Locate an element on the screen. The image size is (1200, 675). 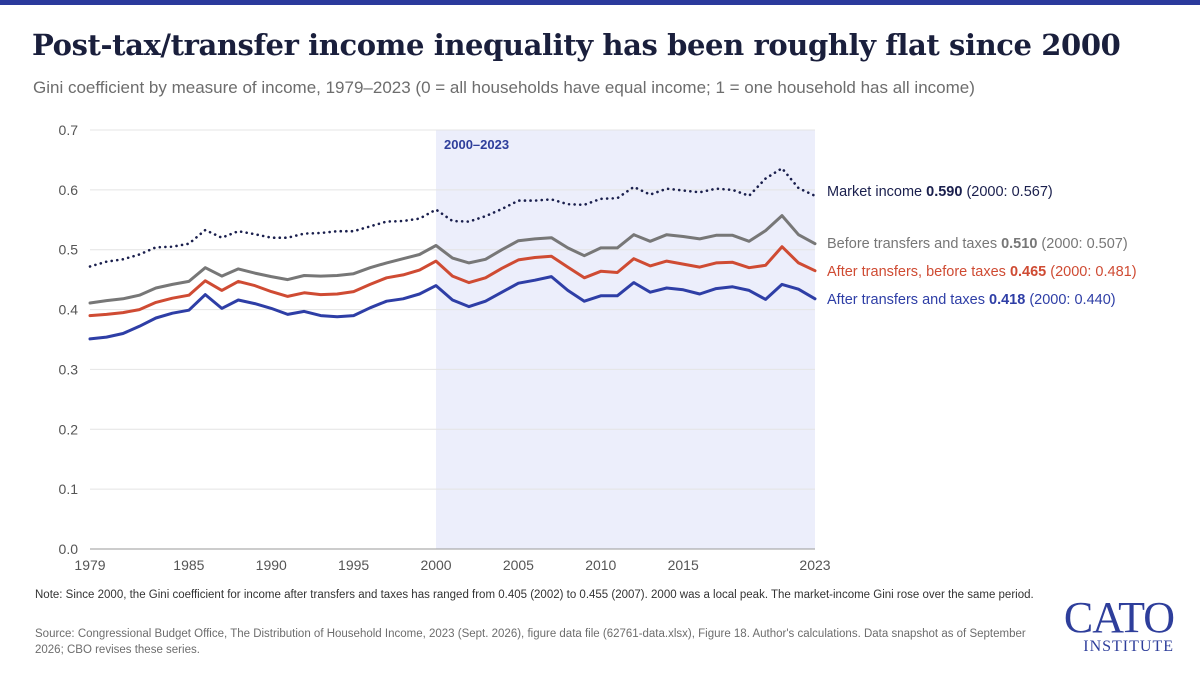
x-tick-label: 2023 is located at coordinates (814, 565).